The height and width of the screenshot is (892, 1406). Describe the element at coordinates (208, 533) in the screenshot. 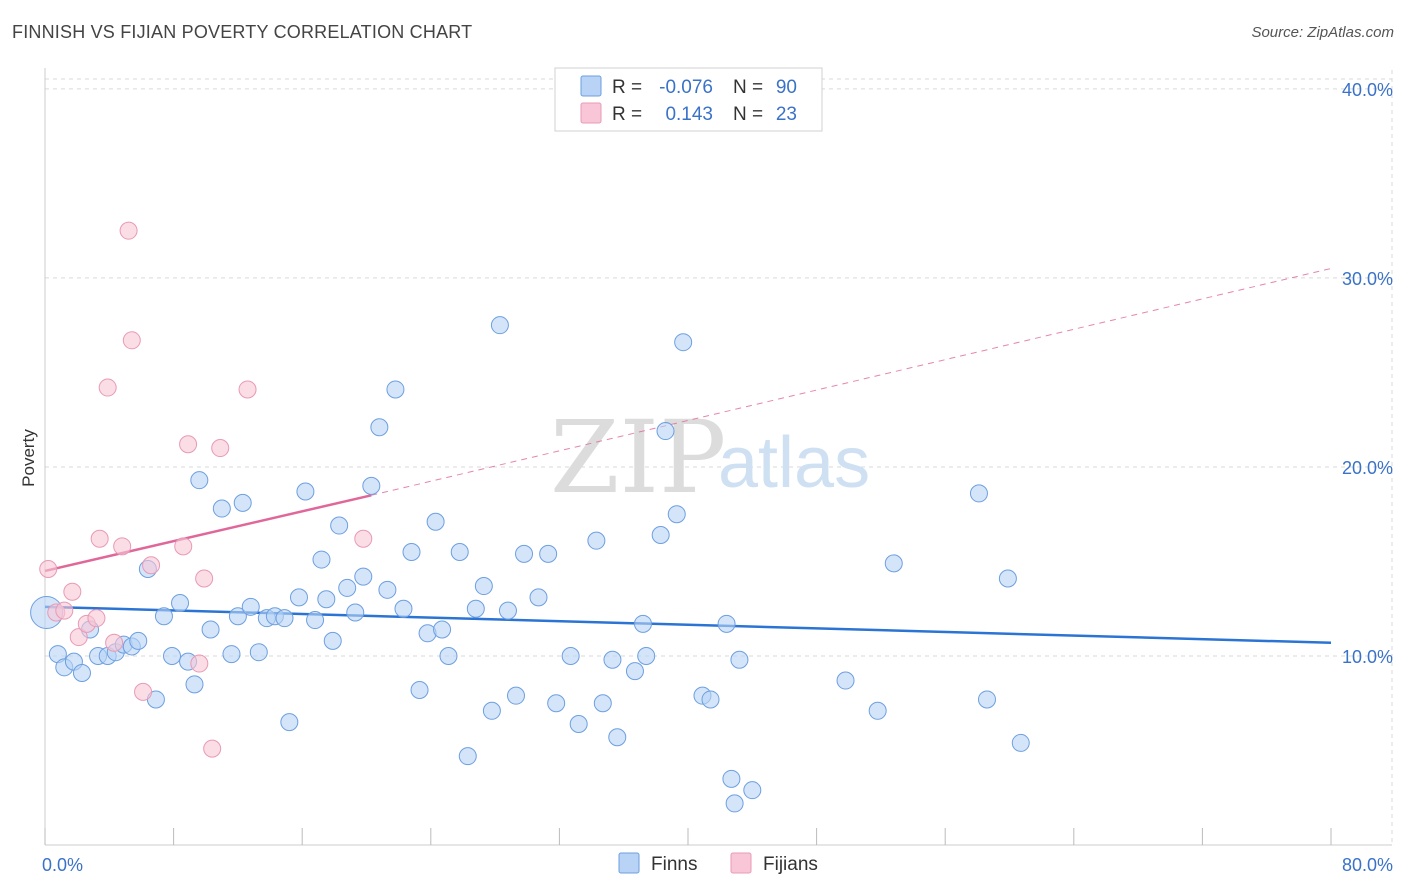

I see `trend-fijians` at that location.